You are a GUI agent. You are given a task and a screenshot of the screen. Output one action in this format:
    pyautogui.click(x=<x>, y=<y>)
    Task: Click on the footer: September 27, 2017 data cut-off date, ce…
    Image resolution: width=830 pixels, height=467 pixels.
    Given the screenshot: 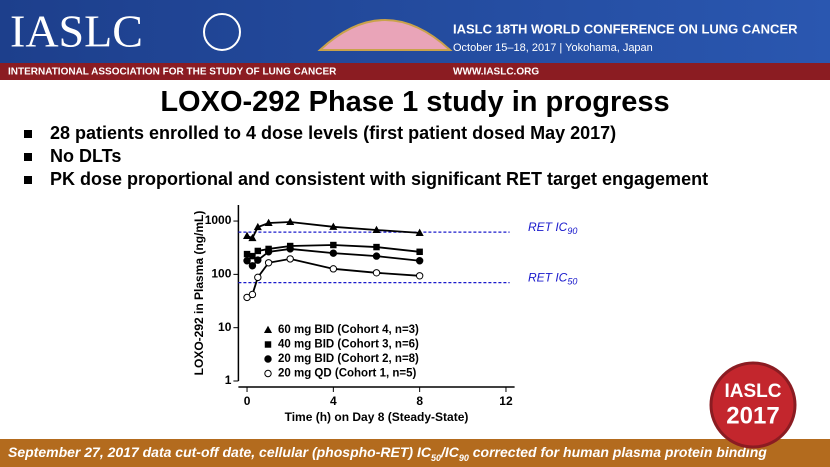 What is the action you would take?
    pyautogui.click(x=387, y=453)
    